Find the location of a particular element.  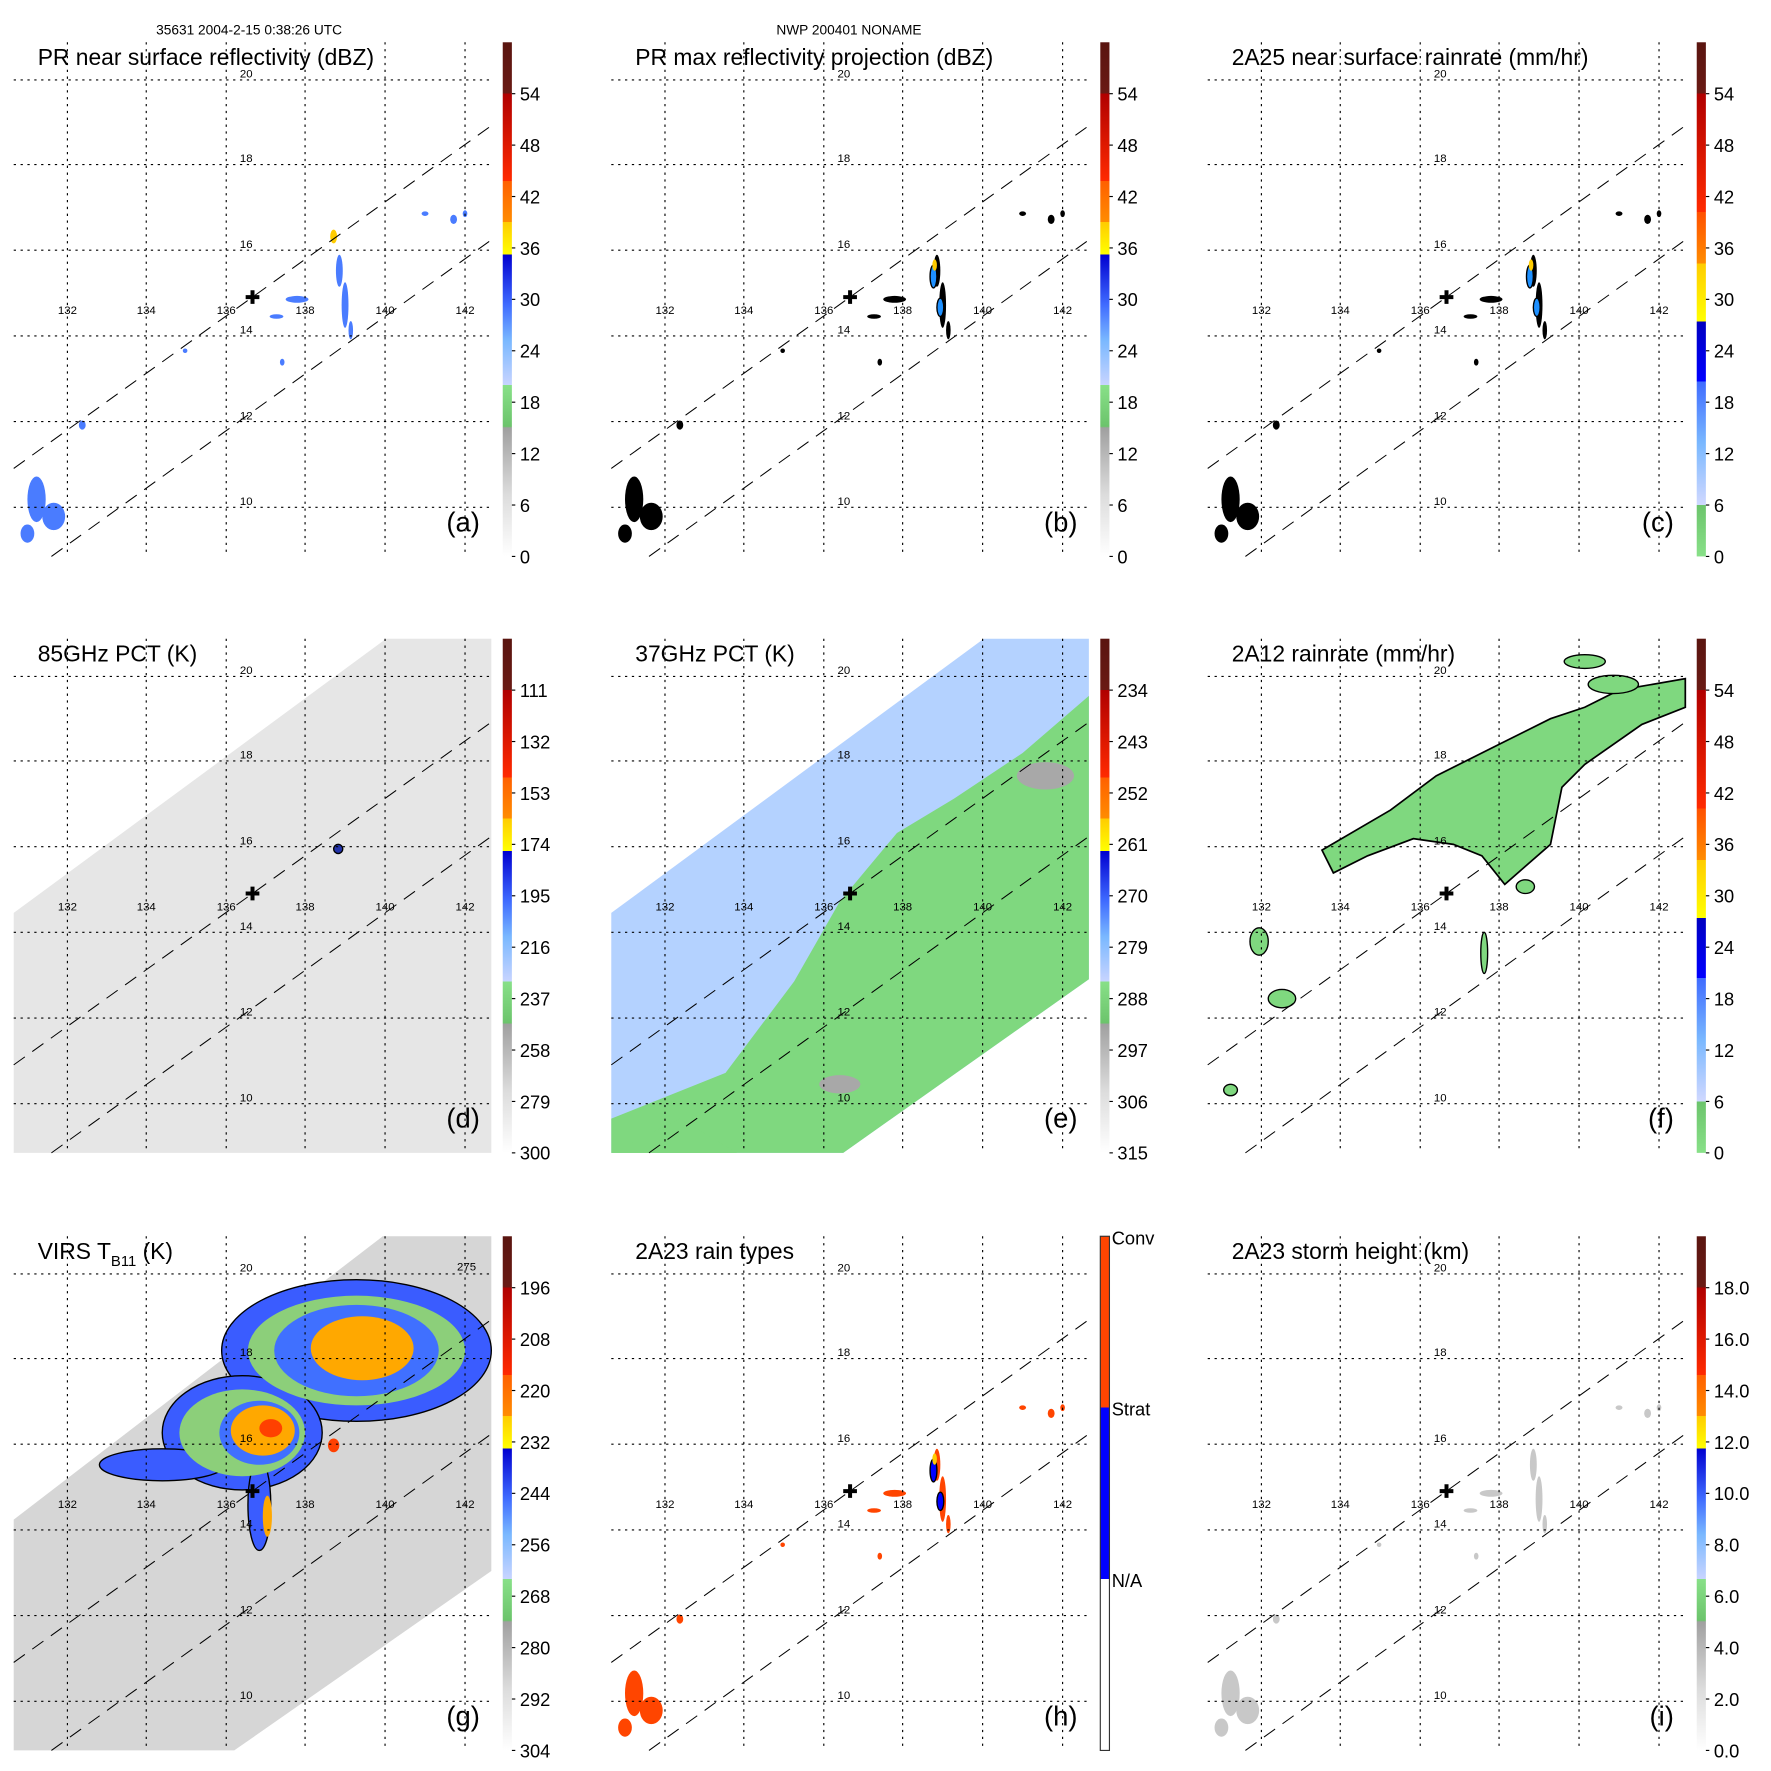

colorbar-tick-label: 42 is located at coordinates (1724, 793).